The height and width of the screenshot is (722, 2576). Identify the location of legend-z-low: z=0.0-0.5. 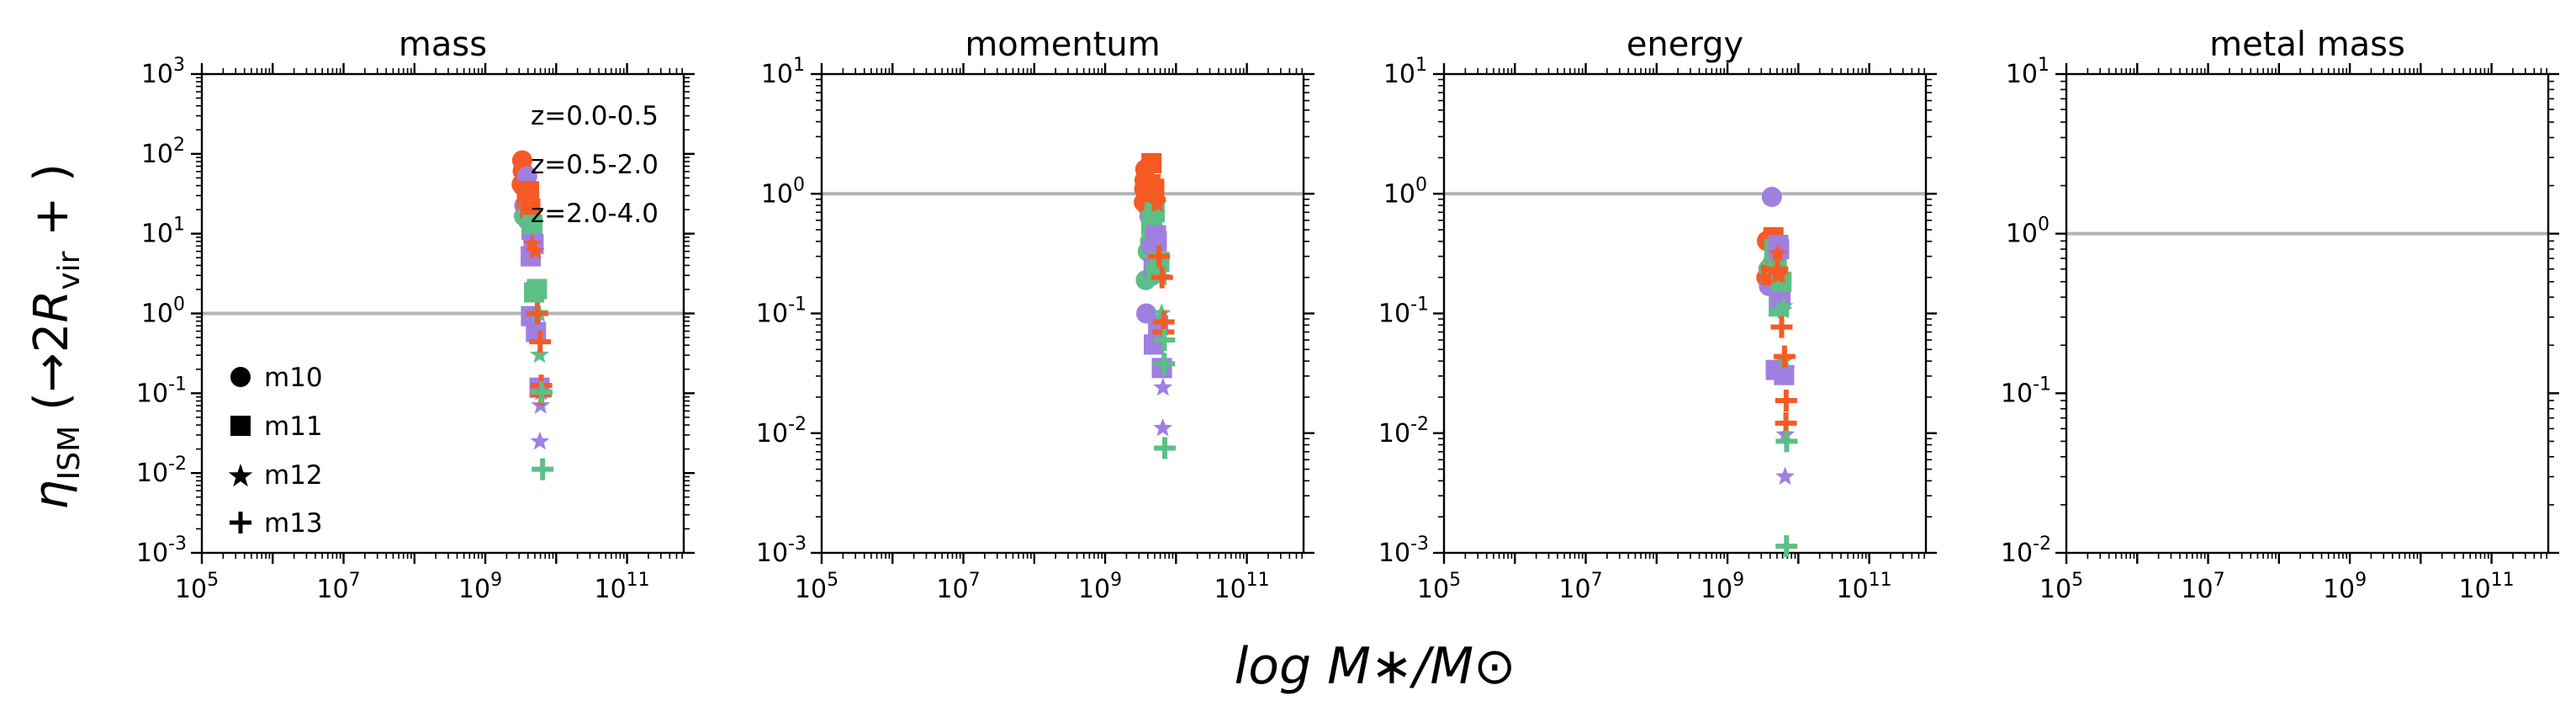
(595, 116).